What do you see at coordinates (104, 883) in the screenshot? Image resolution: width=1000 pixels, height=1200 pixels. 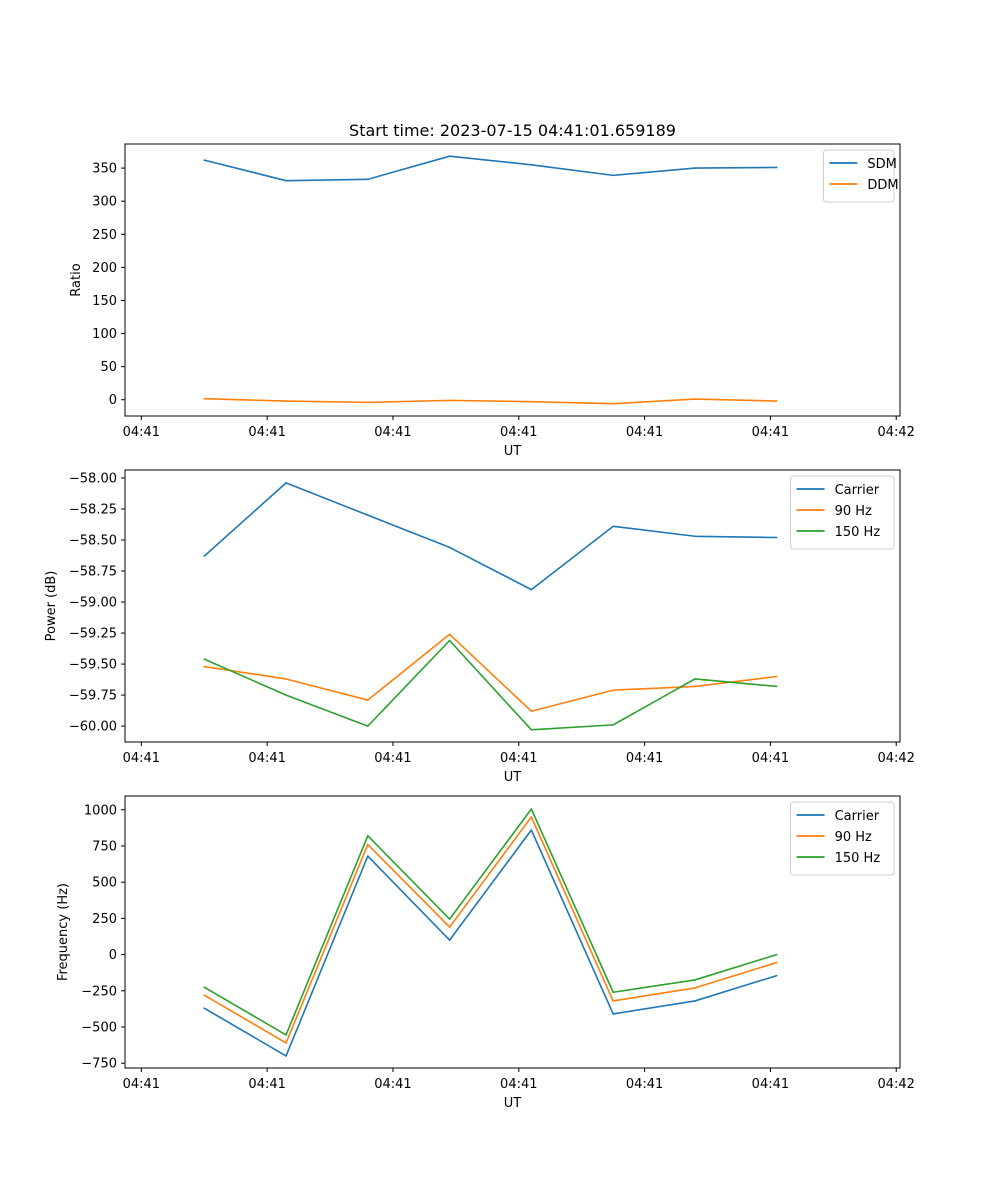 I see `y-tick-label: 500` at bounding box center [104, 883].